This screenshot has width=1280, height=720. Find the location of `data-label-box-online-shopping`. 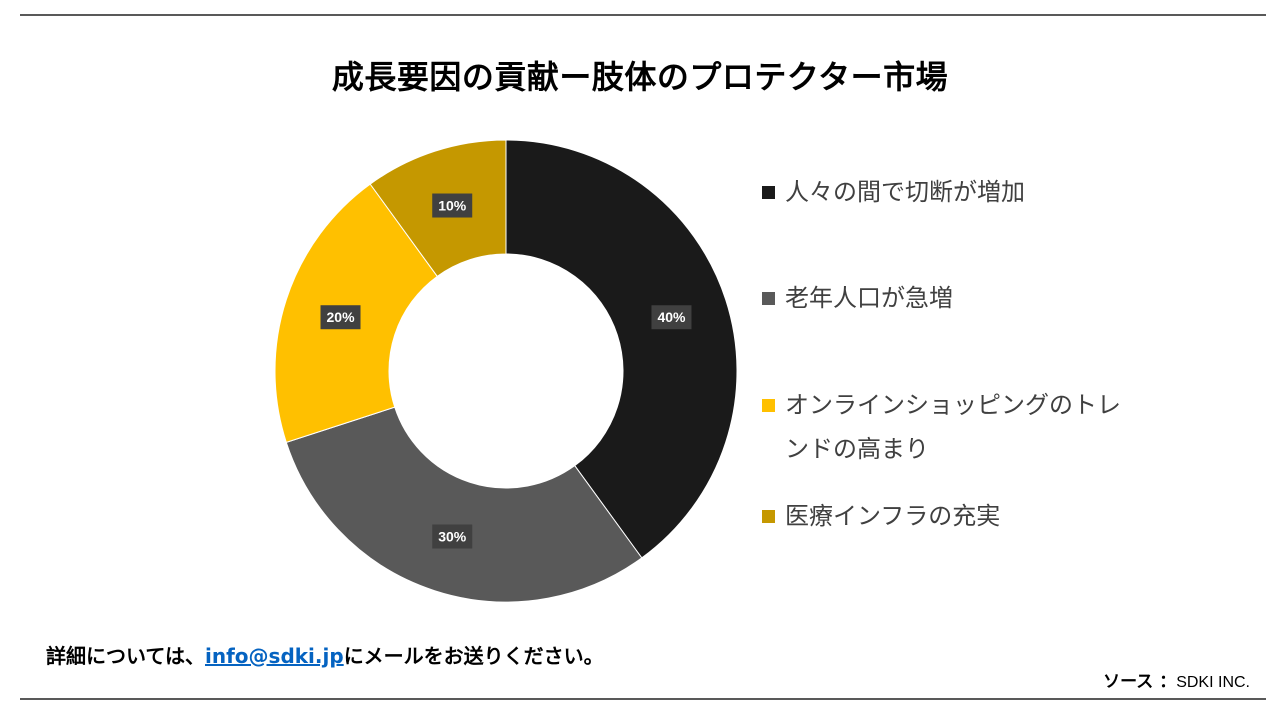

data-label-box-online-shopping is located at coordinates (340, 317).